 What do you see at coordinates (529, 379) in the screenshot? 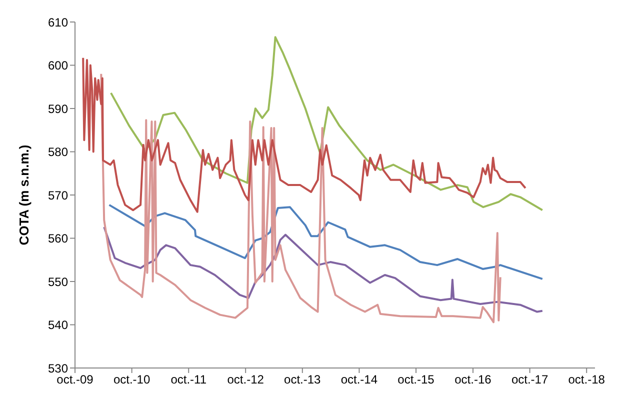
I see `x-tick-label: oct.-17` at bounding box center [529, 379].